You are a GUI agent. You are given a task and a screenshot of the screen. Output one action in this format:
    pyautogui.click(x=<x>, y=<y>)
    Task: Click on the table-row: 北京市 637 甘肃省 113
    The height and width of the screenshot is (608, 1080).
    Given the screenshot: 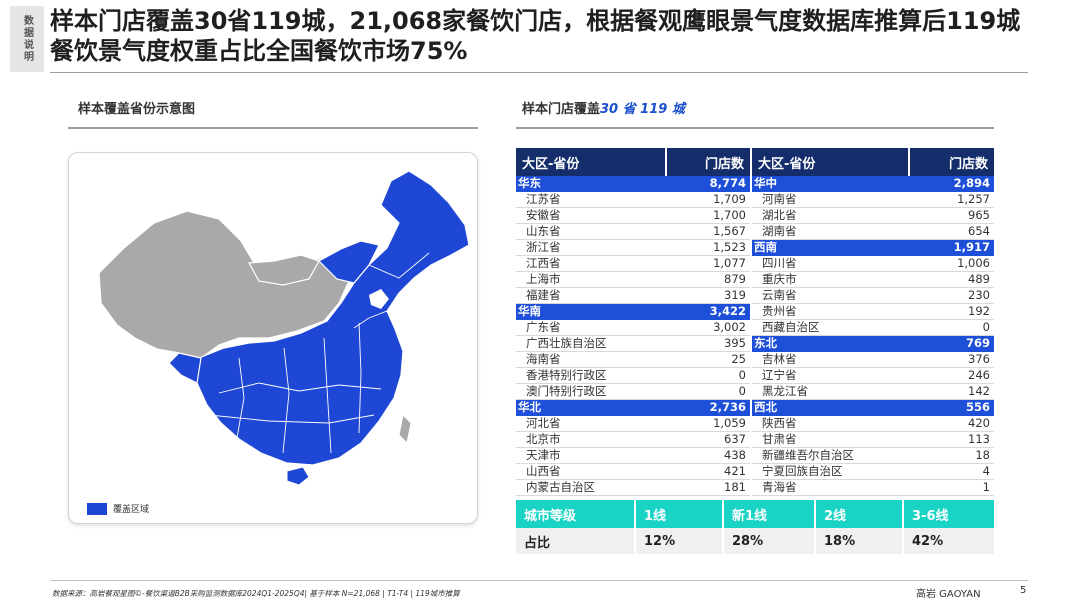 What is the action you would take?
    pyautogui.click(x=755, y=440)
    